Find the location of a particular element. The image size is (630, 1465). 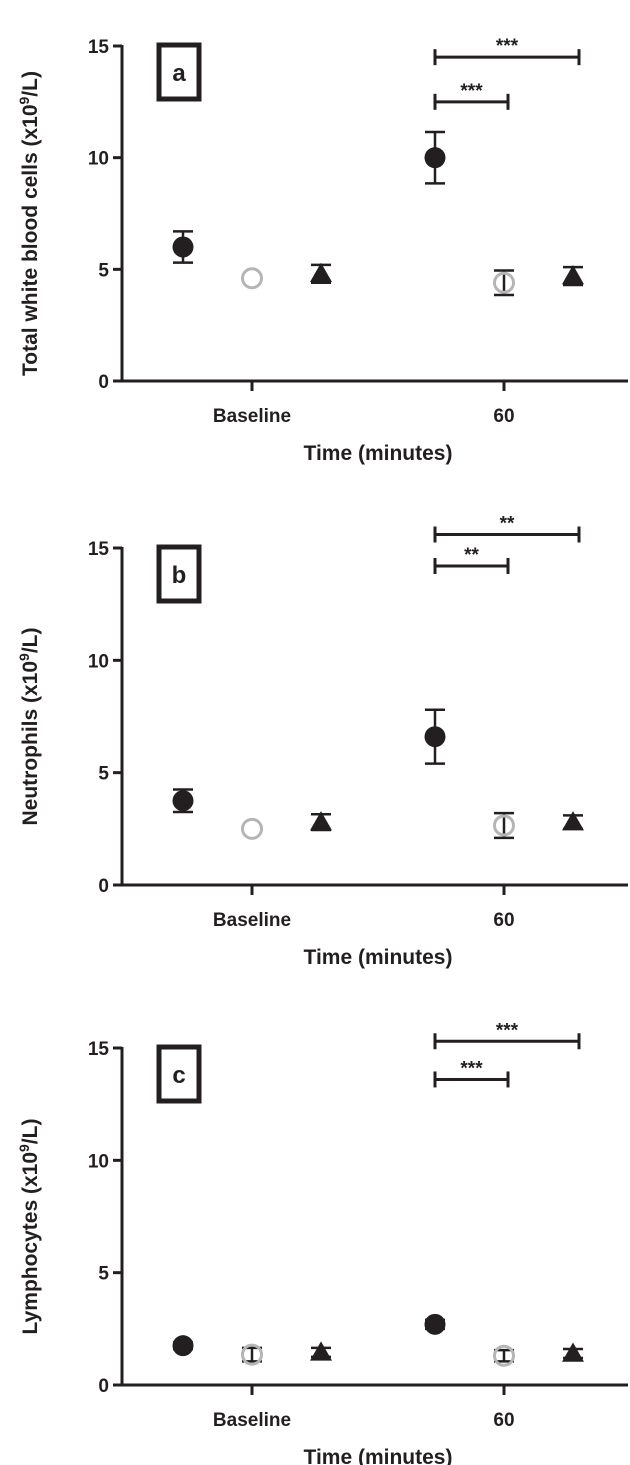

panel-label: b is located at coordinates (179, 575).